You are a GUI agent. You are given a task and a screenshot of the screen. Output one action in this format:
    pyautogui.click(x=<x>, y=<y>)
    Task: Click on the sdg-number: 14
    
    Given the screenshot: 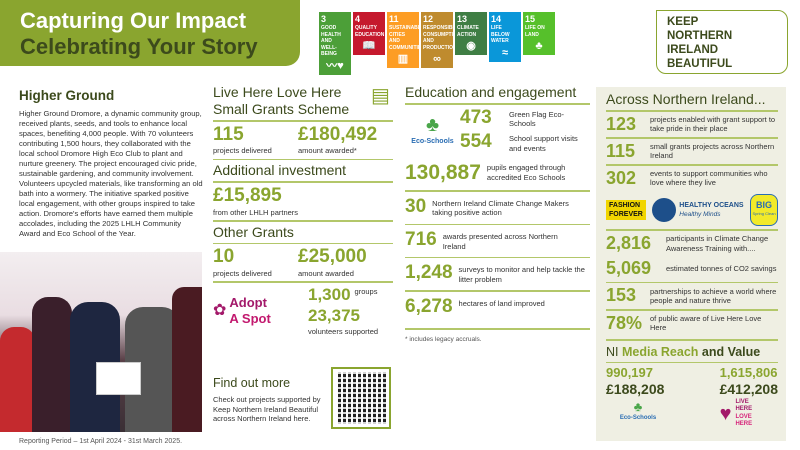 What is the action you would take?
    pyautogui.click(x=496, y=19)
    